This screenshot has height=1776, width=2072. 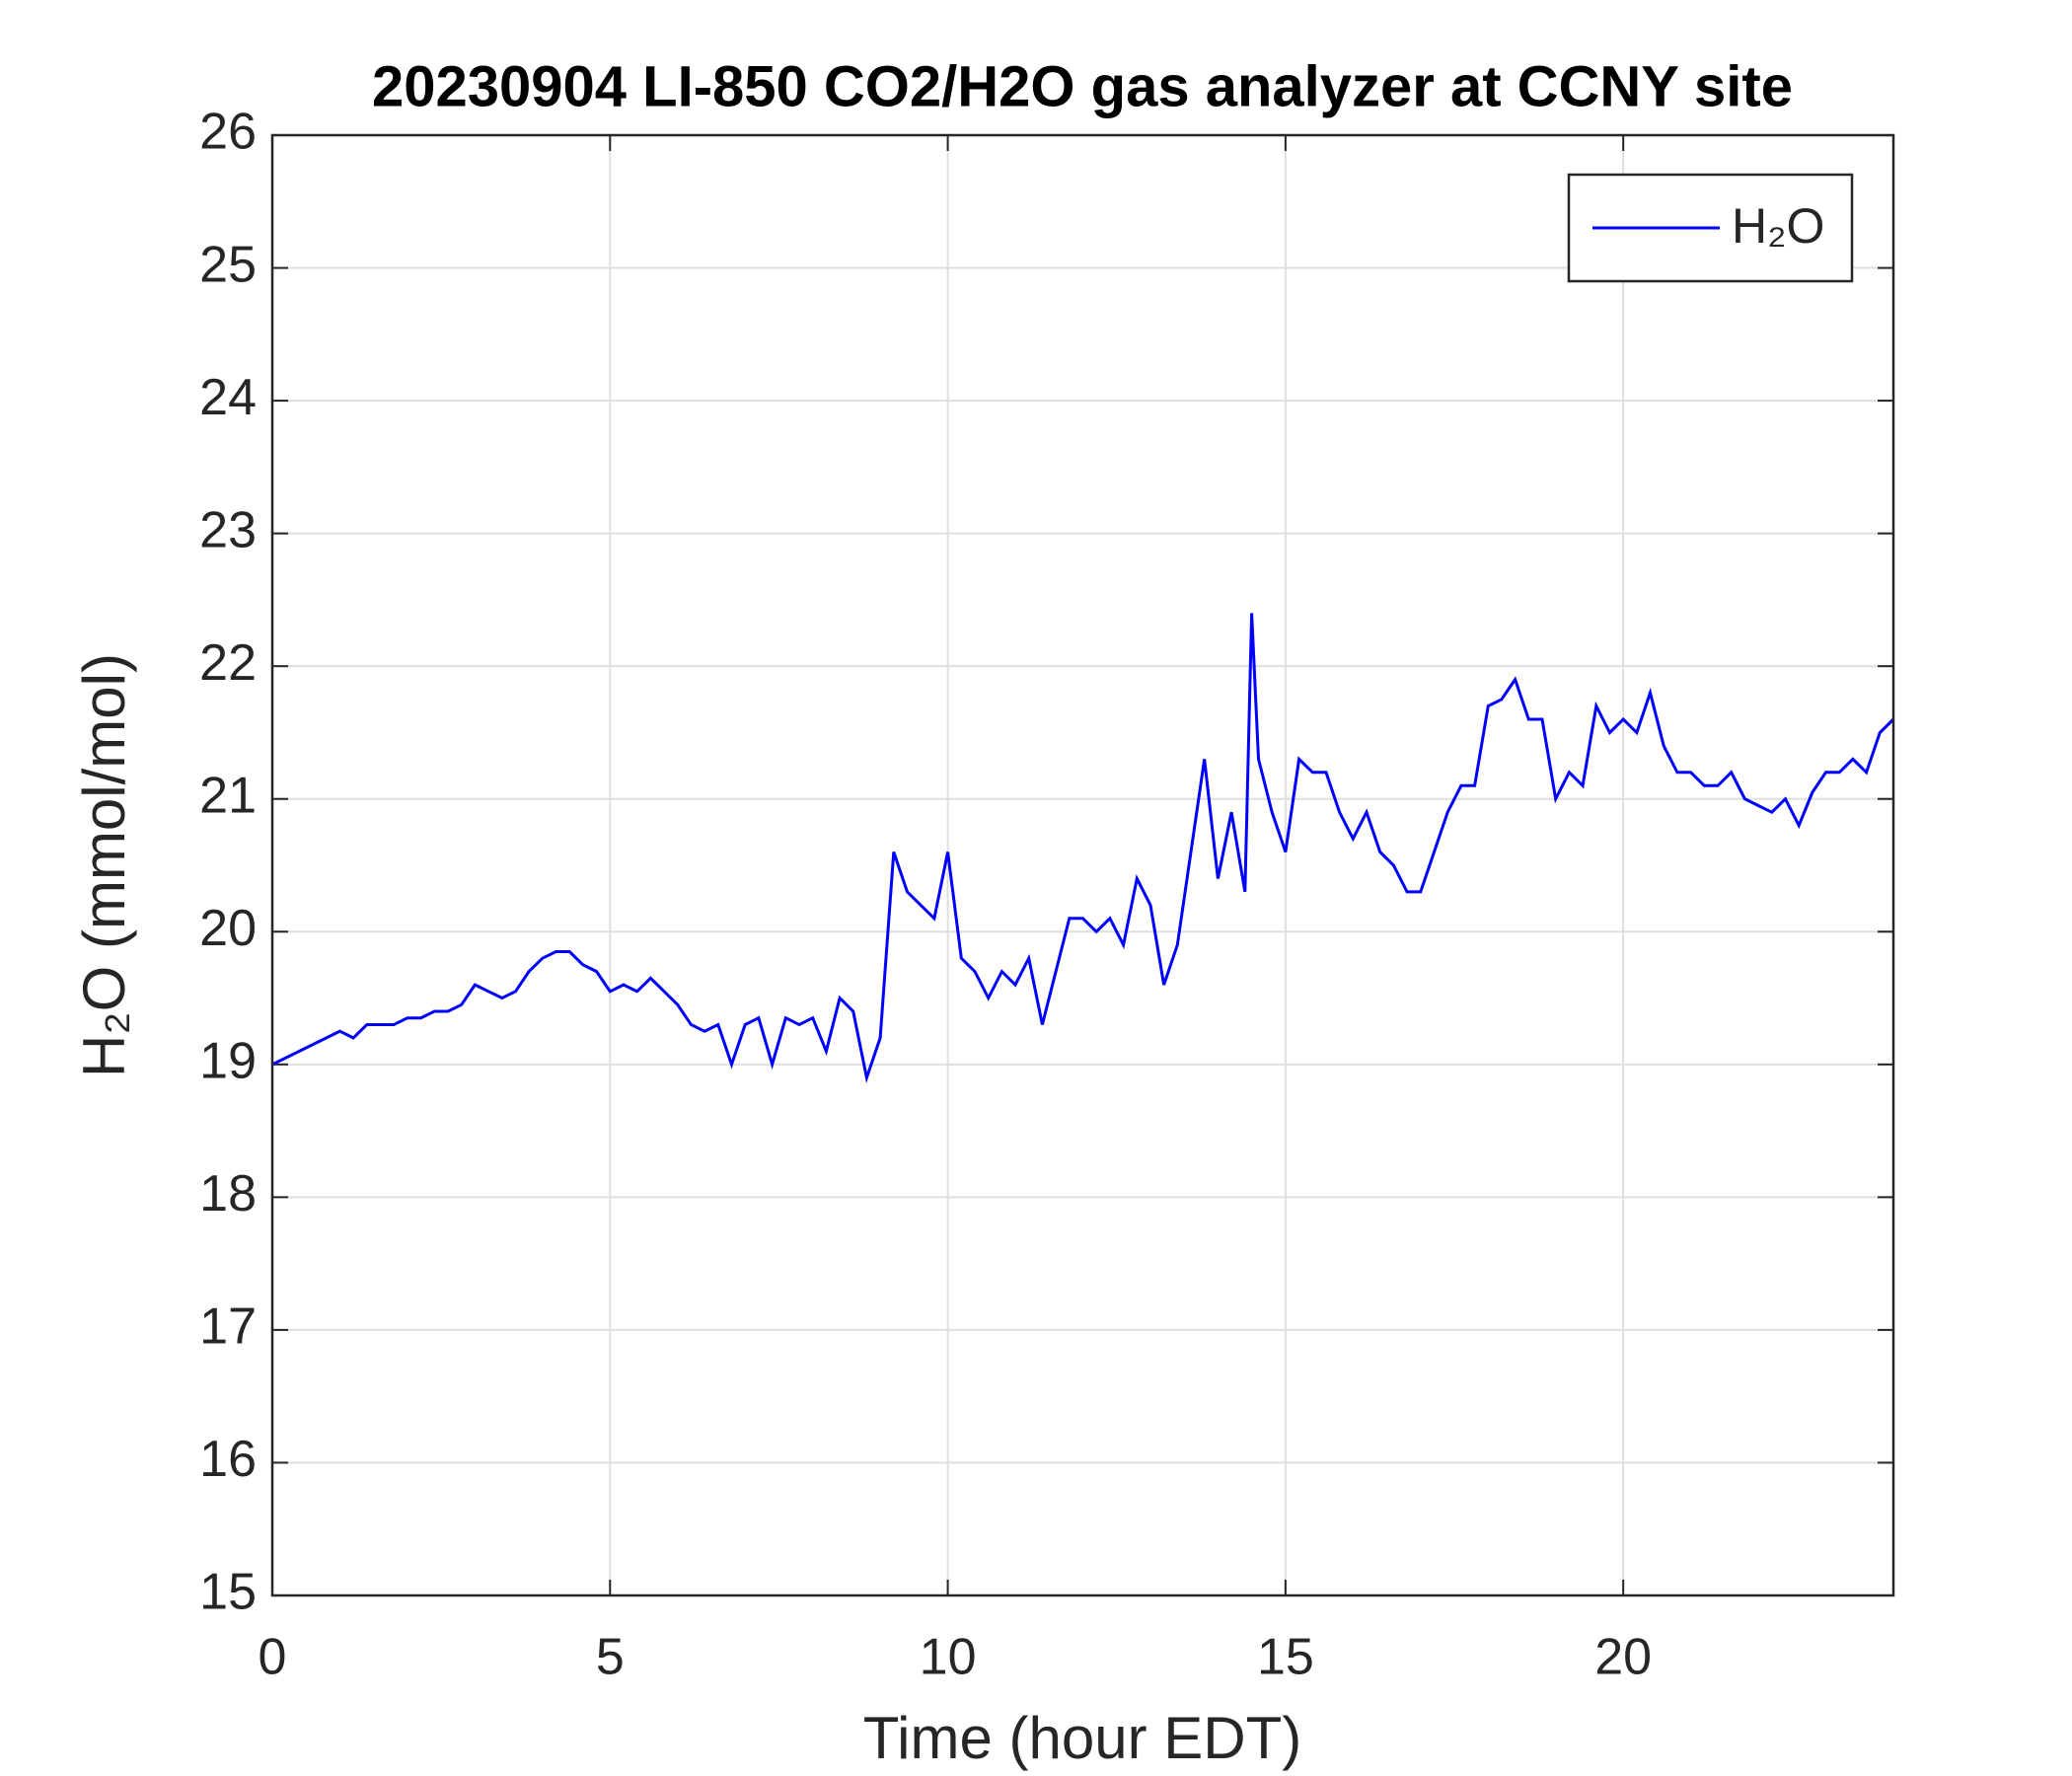 What do you see at coordinates (104, 865) in the screenshot?
I see `y-axis-label: H₂O (mmol/mol)` at bounding box center [104, 865].